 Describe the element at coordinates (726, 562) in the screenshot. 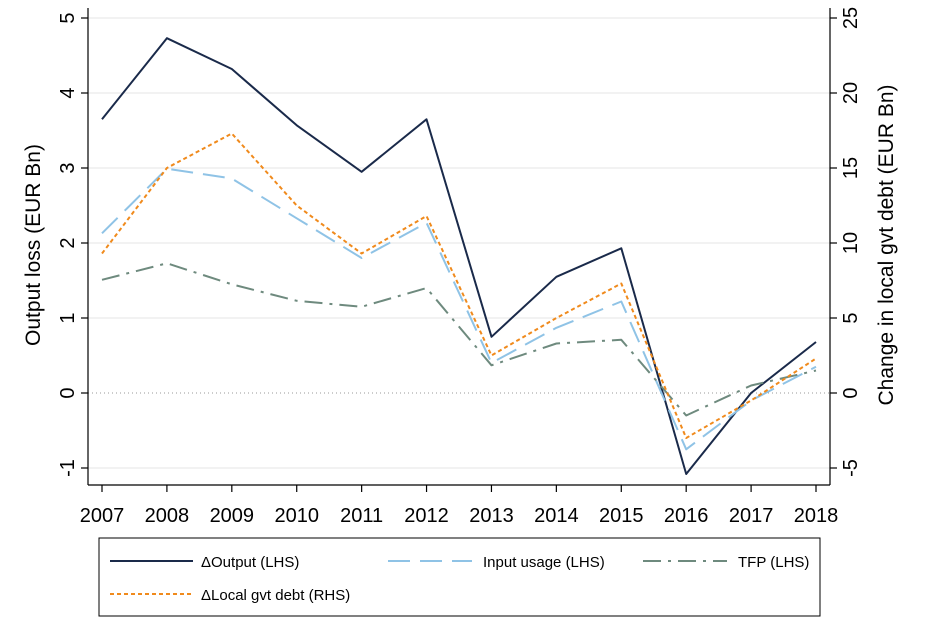

I see `legend-item-tfp: TFP (LHS)` at that location.